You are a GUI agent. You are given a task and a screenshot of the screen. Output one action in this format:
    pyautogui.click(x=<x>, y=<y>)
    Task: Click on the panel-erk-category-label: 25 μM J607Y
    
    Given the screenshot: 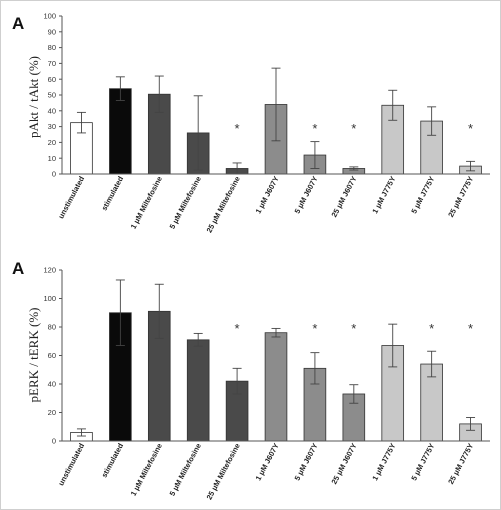 What is the action you would take?
    pyautogui.click(x=343, y=464)
    